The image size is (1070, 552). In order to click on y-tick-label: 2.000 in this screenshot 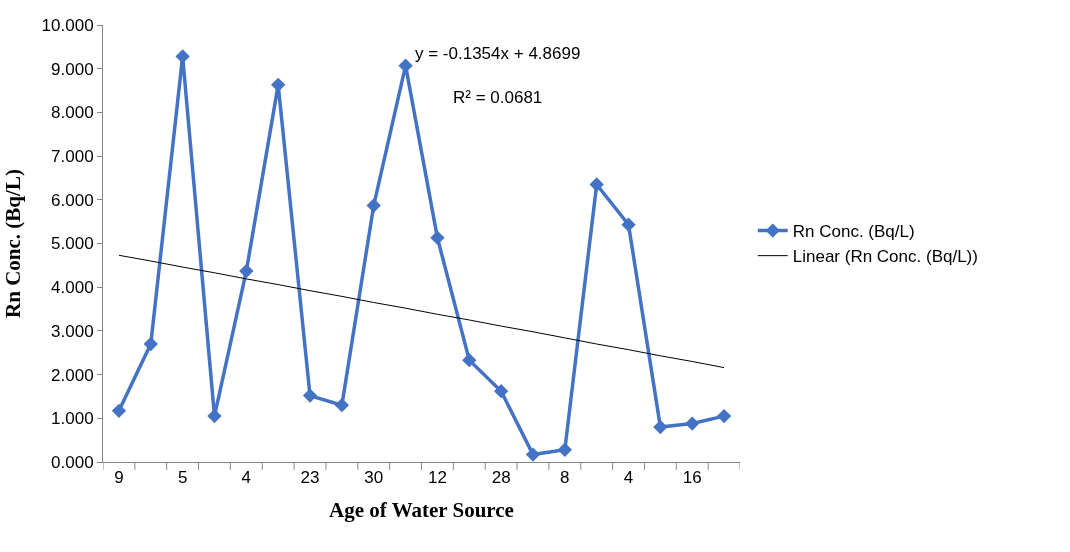, I will do `click(72, 375)`.